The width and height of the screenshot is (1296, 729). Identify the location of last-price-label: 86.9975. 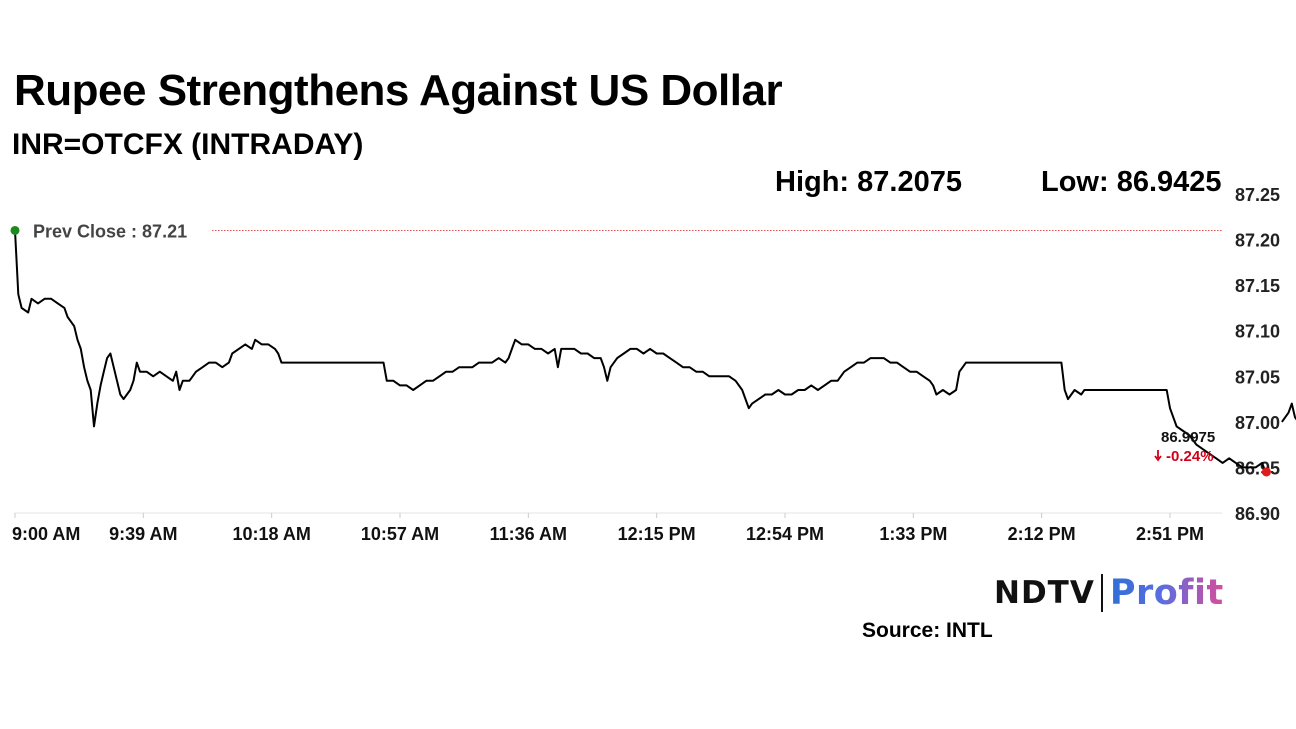
(1188, 437).